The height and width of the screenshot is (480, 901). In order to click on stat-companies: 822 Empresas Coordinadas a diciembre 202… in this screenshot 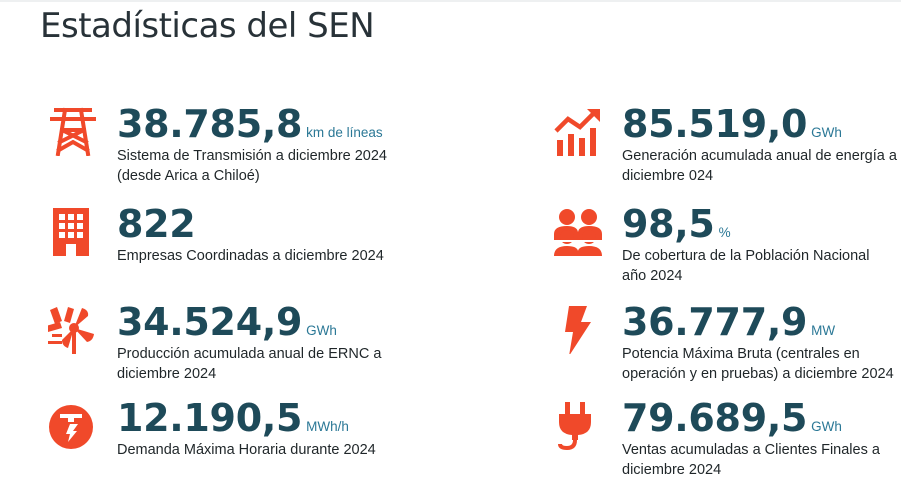, I will do `click(248, 244)`.